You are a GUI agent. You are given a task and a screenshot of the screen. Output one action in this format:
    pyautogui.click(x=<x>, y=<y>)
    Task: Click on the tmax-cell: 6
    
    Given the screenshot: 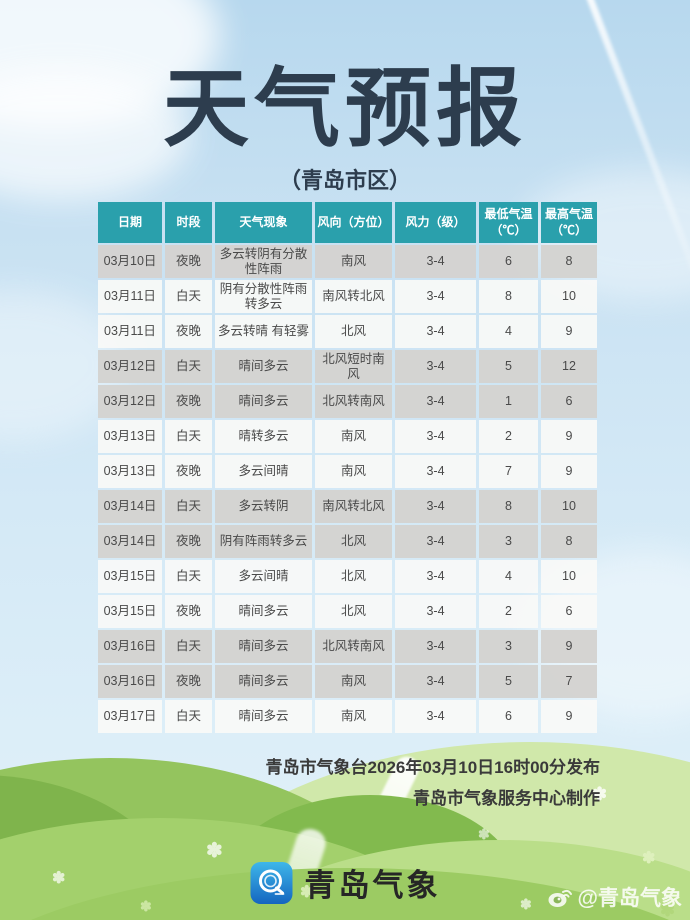 What is the action you would take?
    pyautogui.click(x=569, y=611)
    